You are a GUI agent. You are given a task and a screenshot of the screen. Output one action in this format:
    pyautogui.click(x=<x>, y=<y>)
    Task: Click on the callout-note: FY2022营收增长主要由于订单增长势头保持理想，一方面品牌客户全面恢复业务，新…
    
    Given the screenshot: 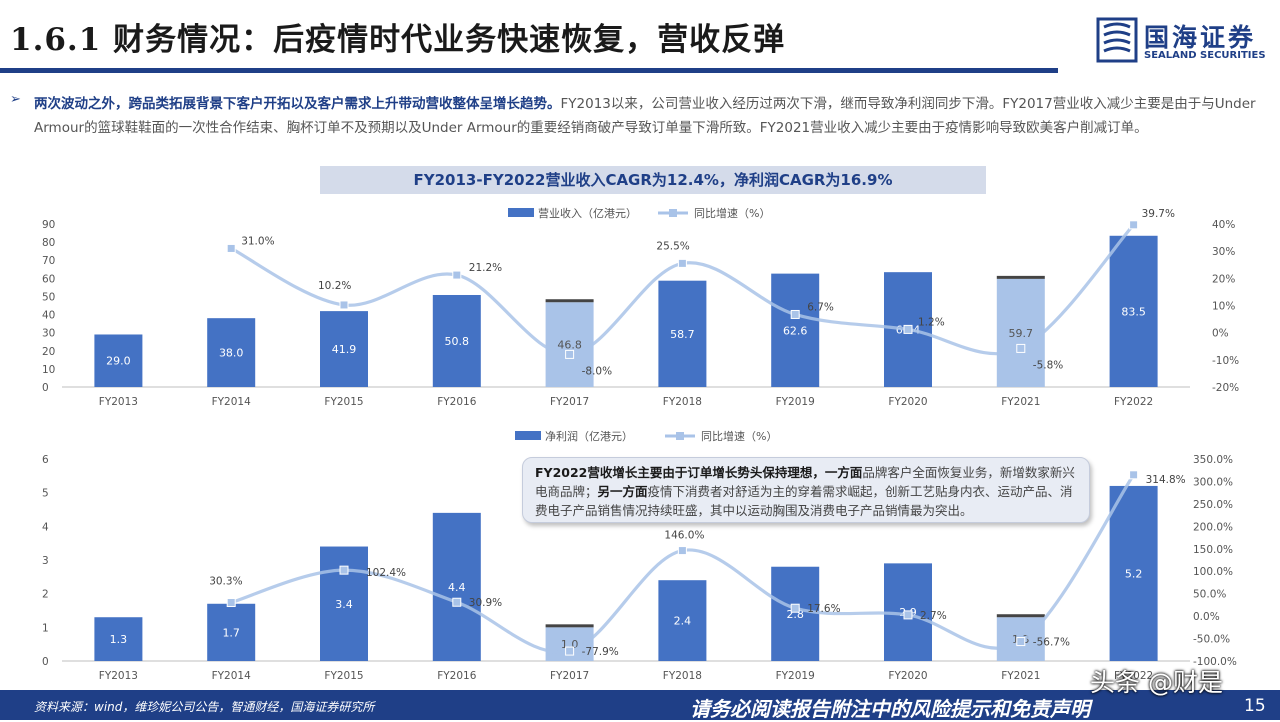 What is the action you would take?
    pyautogui.click(x=806, y=490)
    